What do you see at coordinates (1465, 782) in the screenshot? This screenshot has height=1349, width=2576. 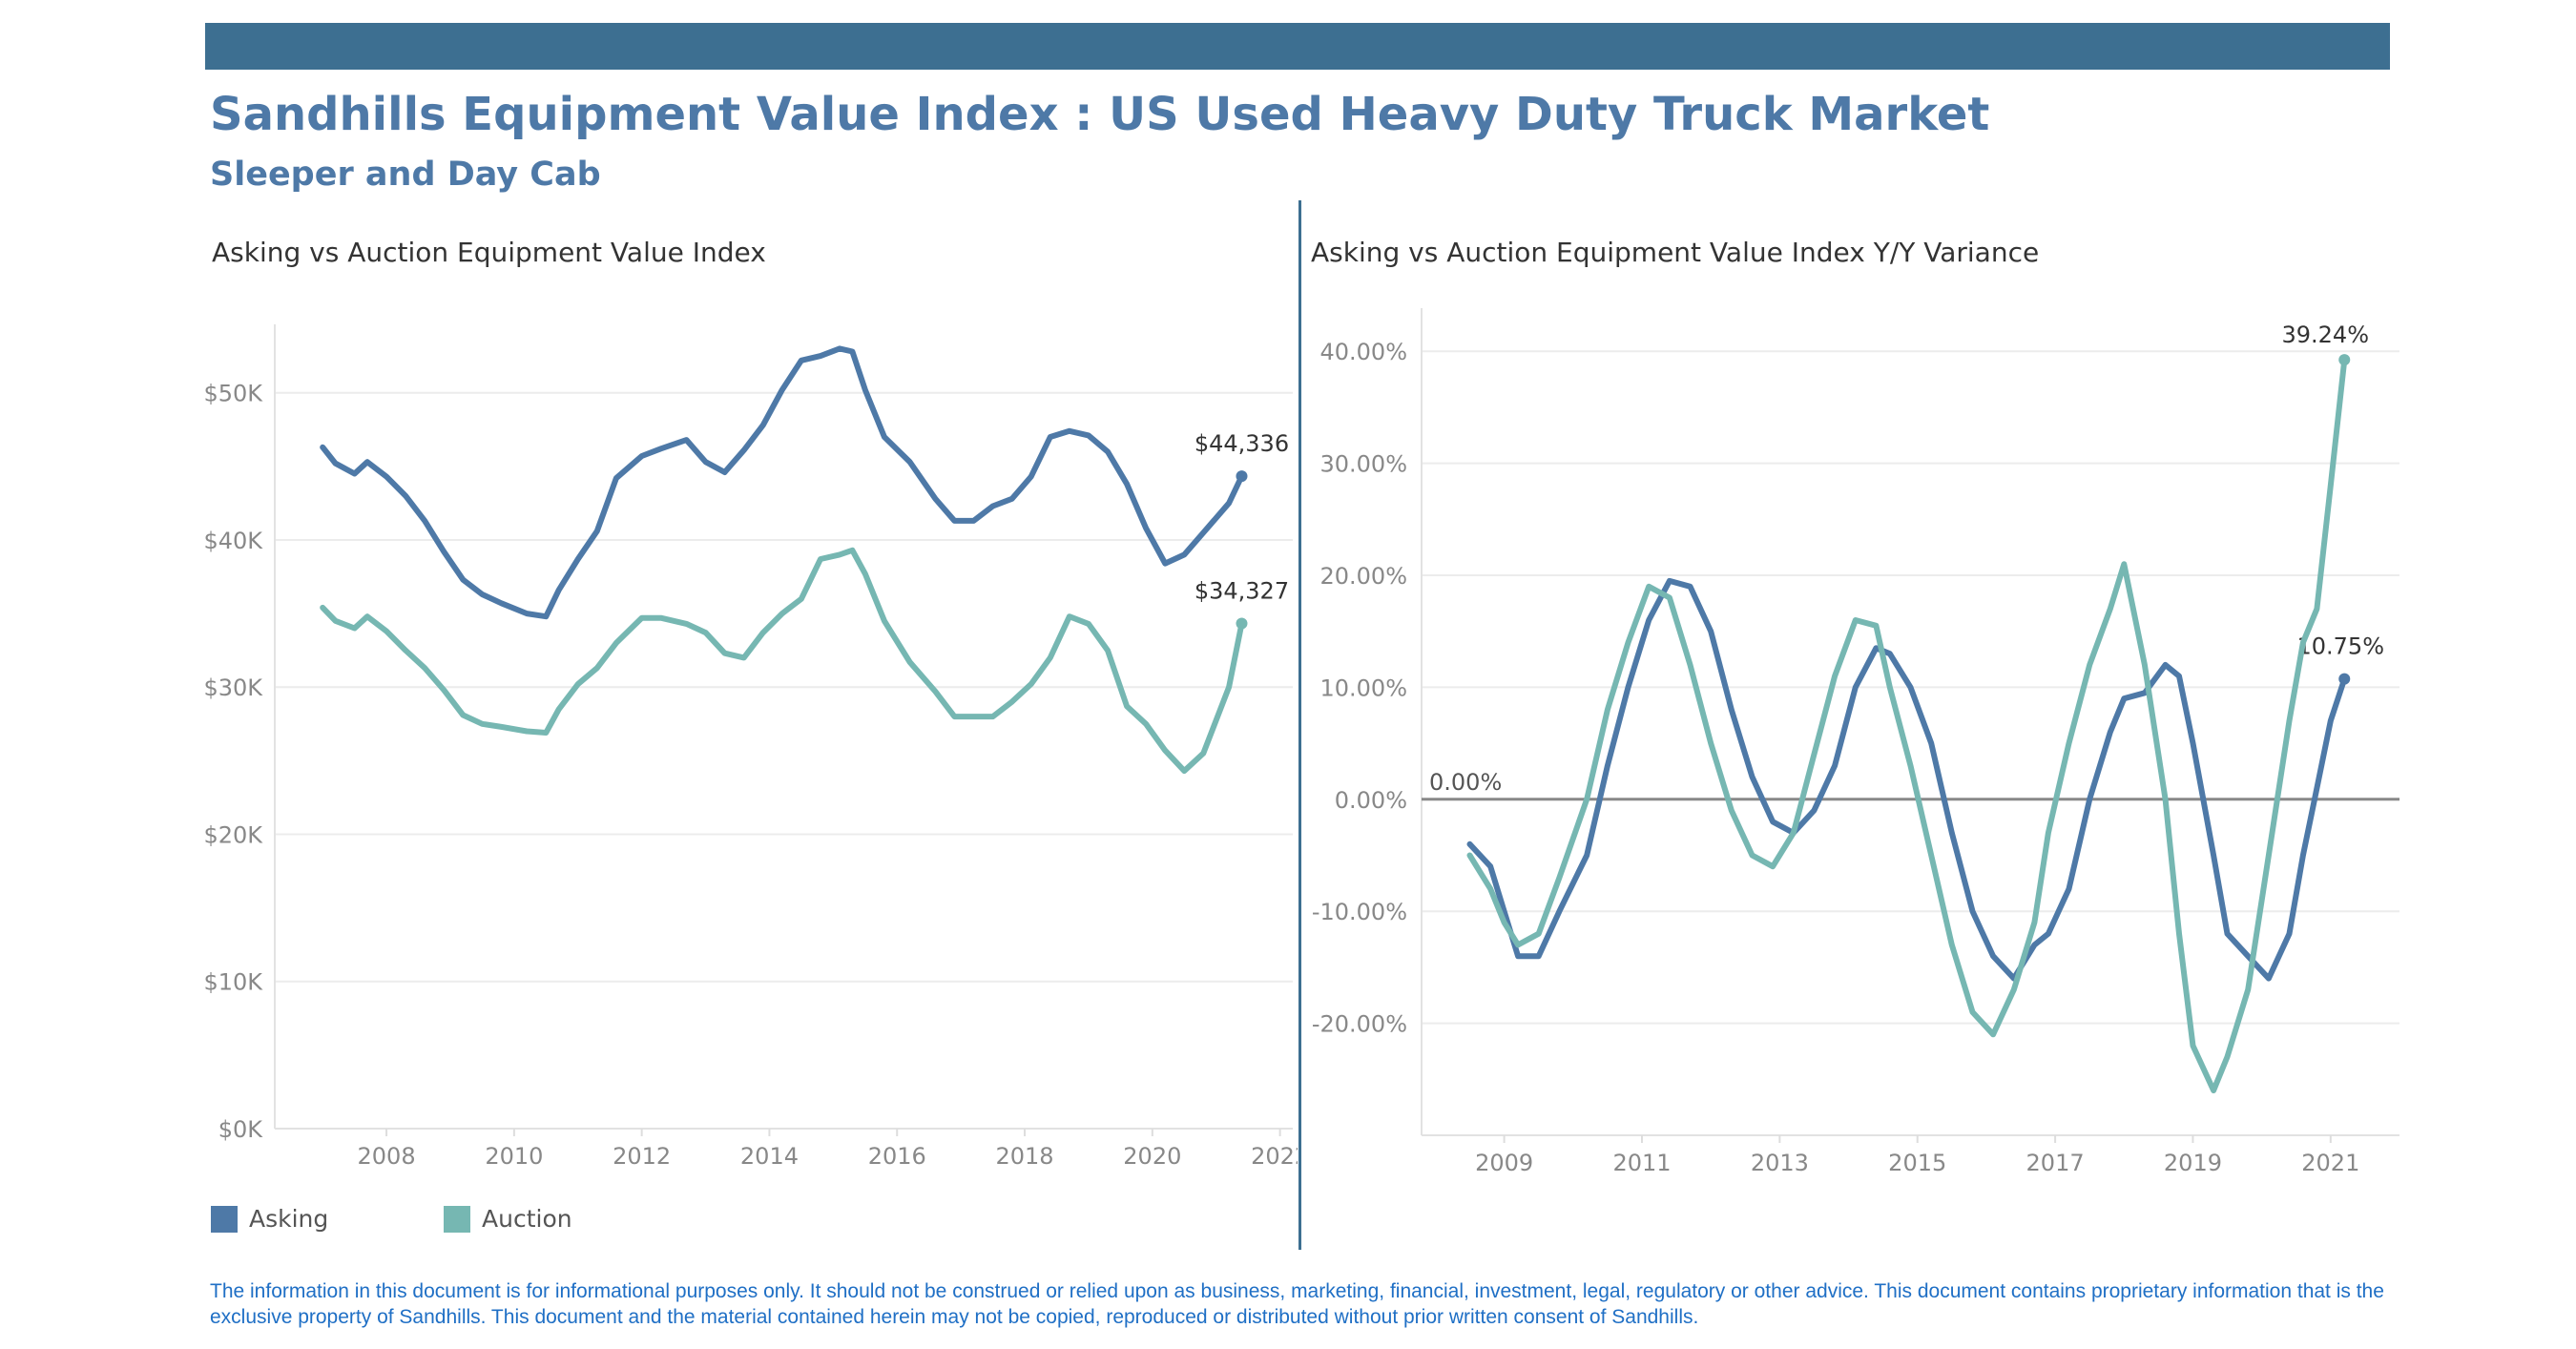 I see `zero-reference-label: 0.00%` at bounding box center [1465, 782].